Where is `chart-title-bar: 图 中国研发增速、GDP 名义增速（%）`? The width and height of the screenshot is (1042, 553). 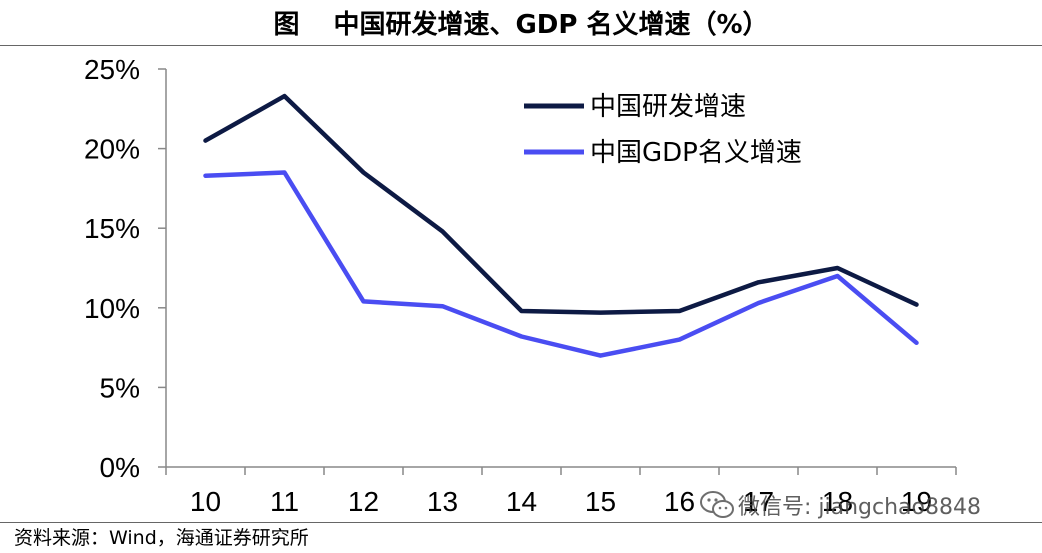 chart-title-bar: 图 中国研发增速、GDP 名义增速（%） is located at coordinates (521, 22).